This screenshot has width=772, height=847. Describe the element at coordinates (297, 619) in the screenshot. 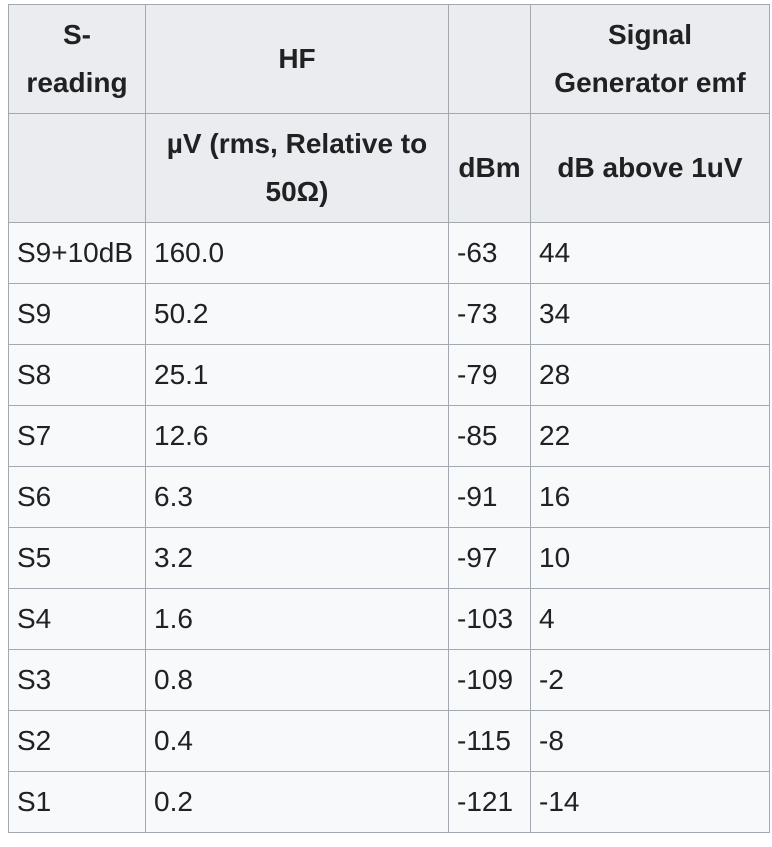

I see `table-cell: 1.6` at that location.